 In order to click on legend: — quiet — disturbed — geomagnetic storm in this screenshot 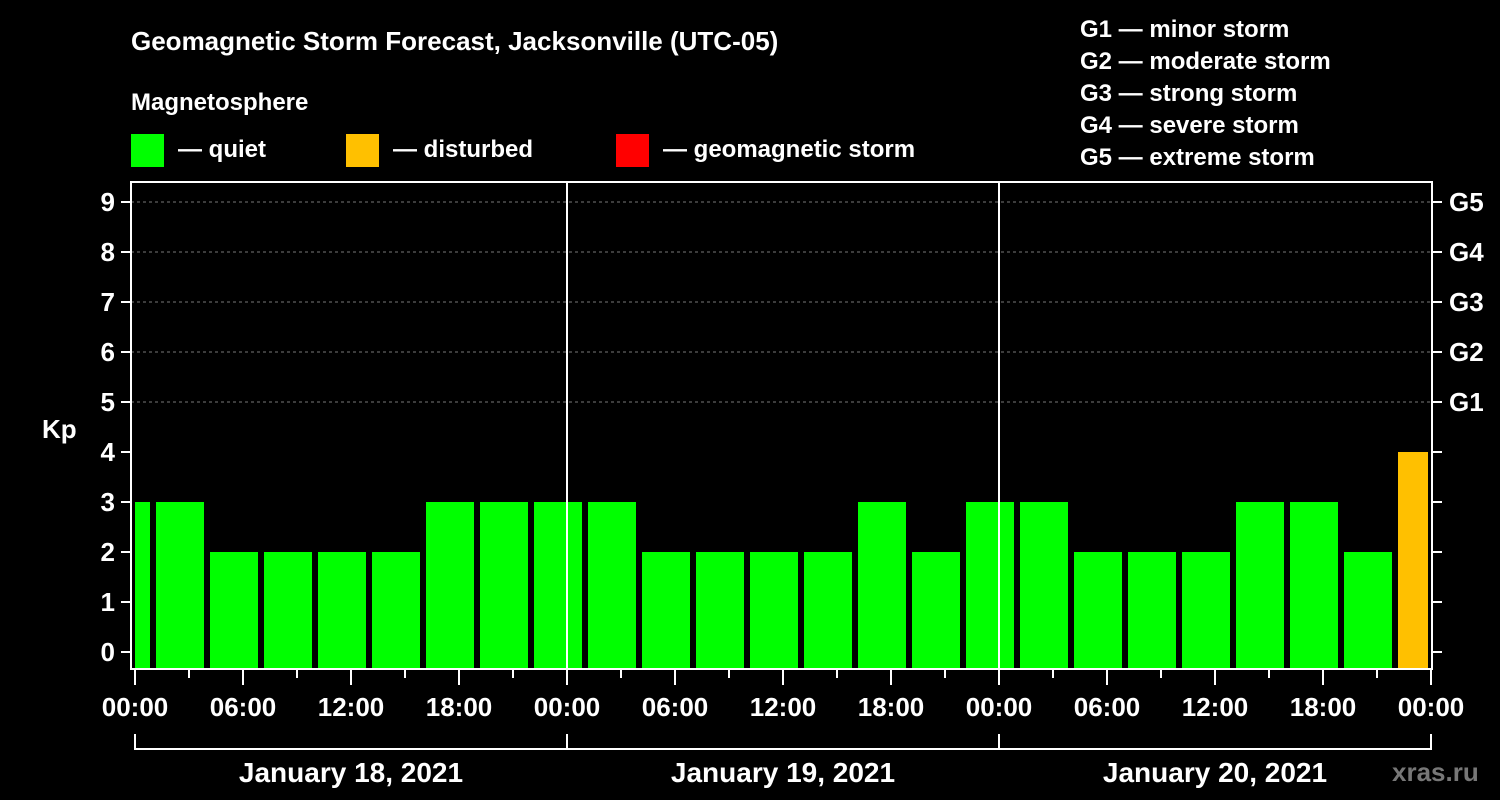, I will do `click(523, 150)`.